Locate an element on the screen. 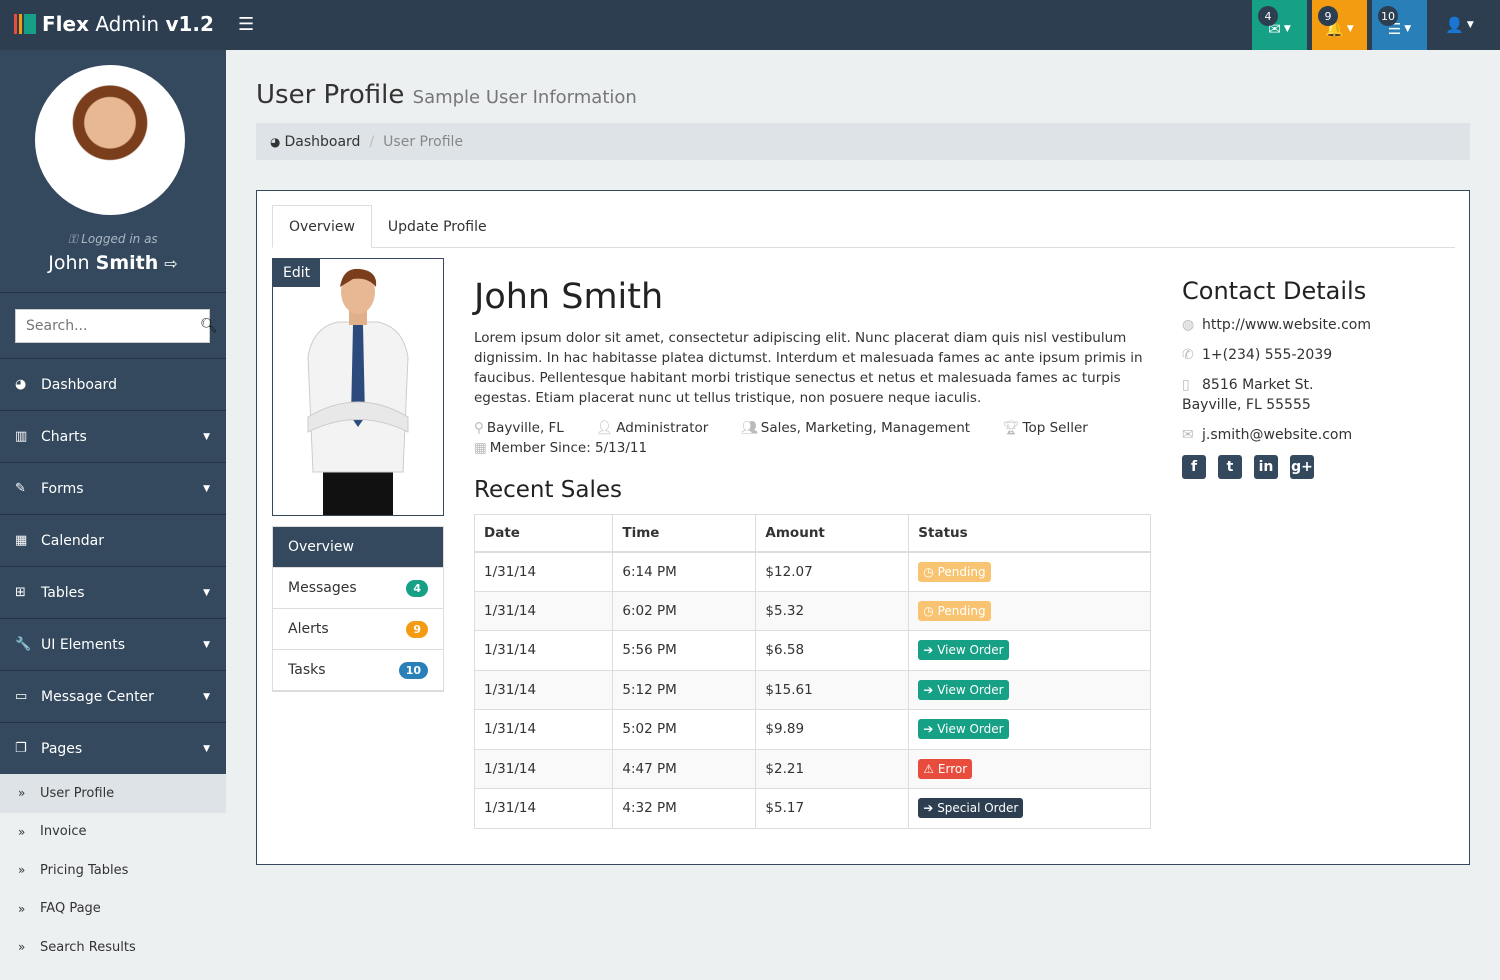 The image size is (1500, 980). edit-photo-button: Edit is located at coordinates (297, 273).